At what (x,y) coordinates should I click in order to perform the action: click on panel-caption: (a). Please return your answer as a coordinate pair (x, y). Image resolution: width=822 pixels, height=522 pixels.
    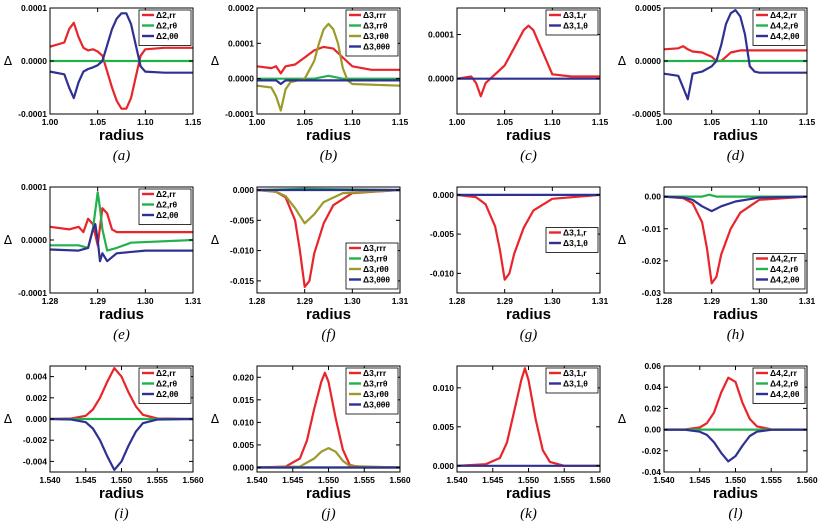
    Looking at the image, I should click on (122, 156).